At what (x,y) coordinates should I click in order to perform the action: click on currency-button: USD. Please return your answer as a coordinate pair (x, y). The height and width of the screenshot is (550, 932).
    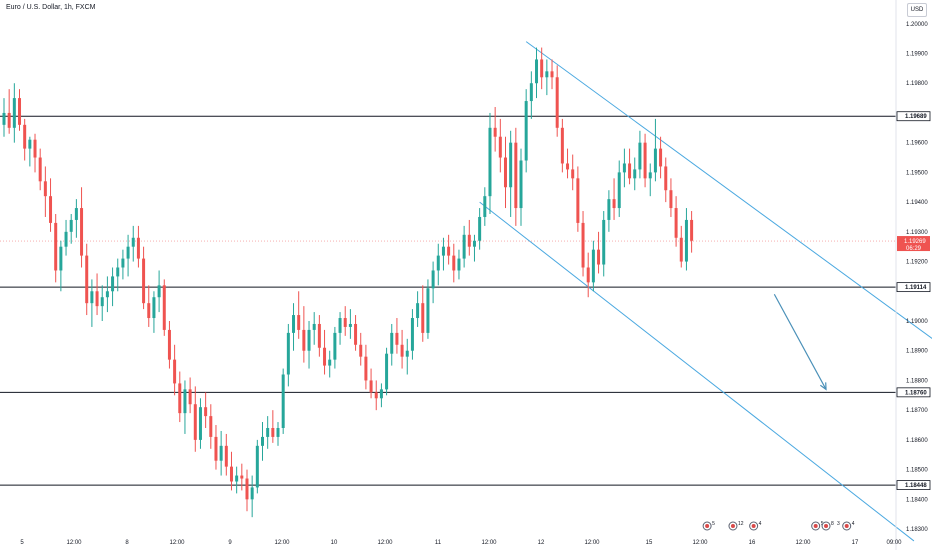
    Looking at the image, I should click on (917, 10).